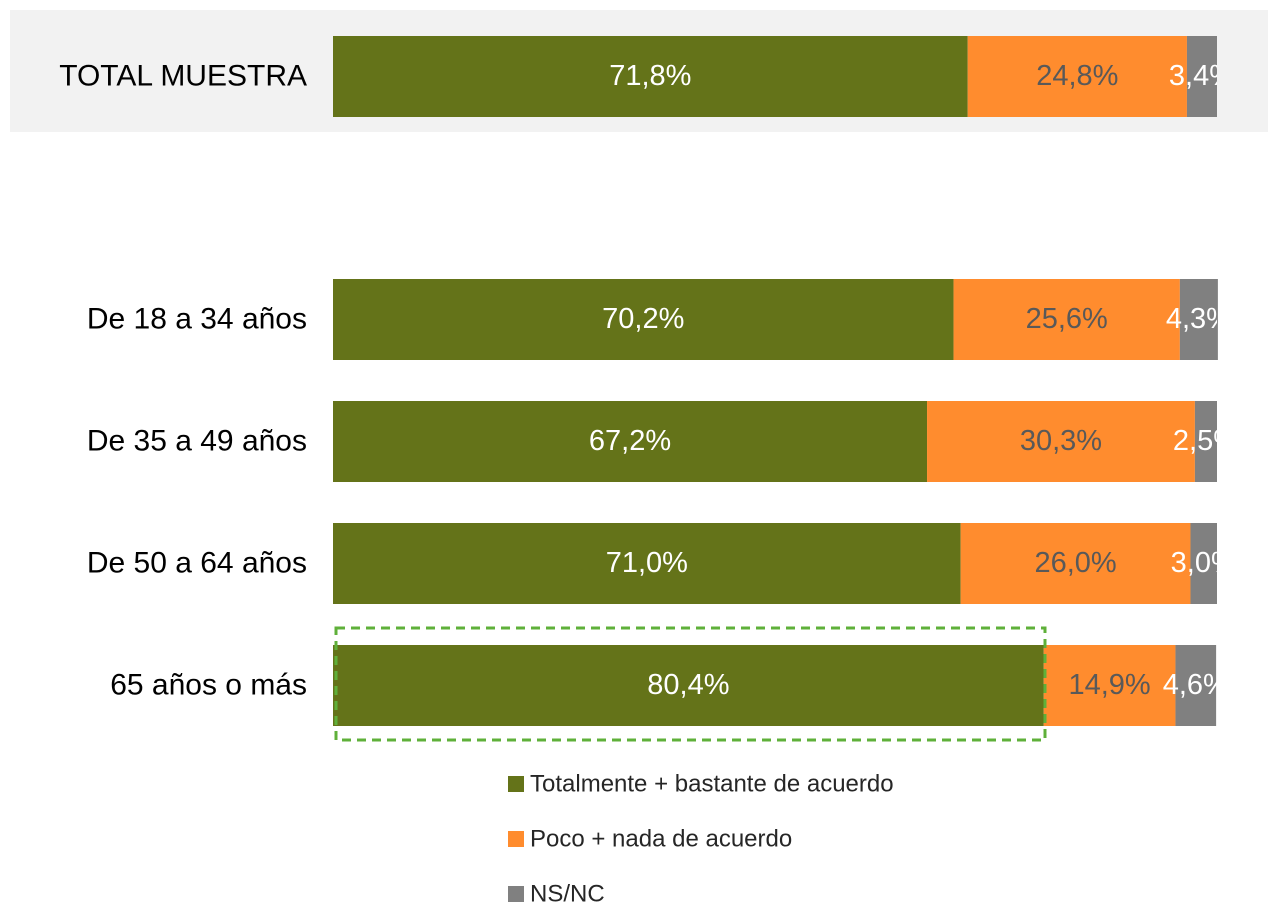 This screenshot has width=1268, height=902. I want to click on value-label: 14,9%, so click(1109, 685).